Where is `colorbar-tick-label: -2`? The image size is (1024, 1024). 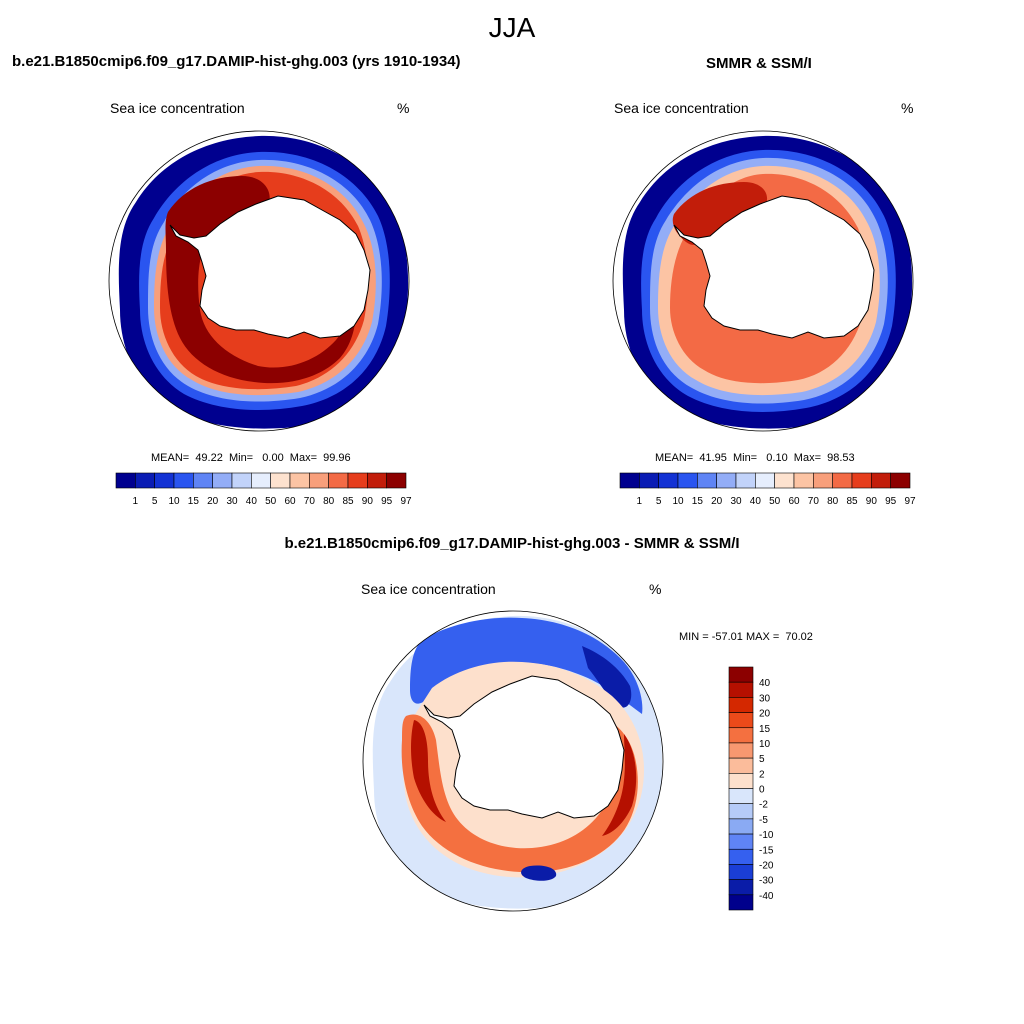
colorbar-tick-label: -2 is located at coordinates (763, 805).